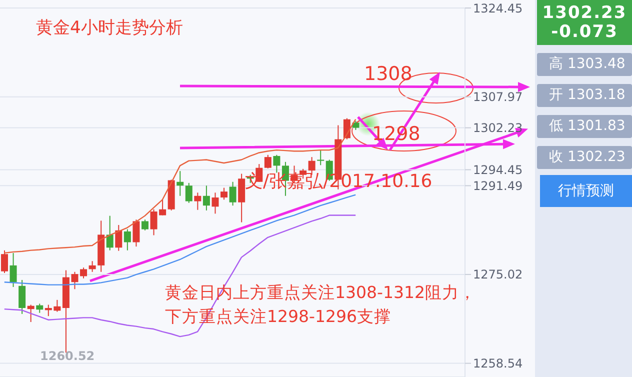 Image resolution: width=632 pixels, height=377 pixels. Describe the element at coordinates (584, 32) in the screenshot. I see `text: -0.073` at that location.